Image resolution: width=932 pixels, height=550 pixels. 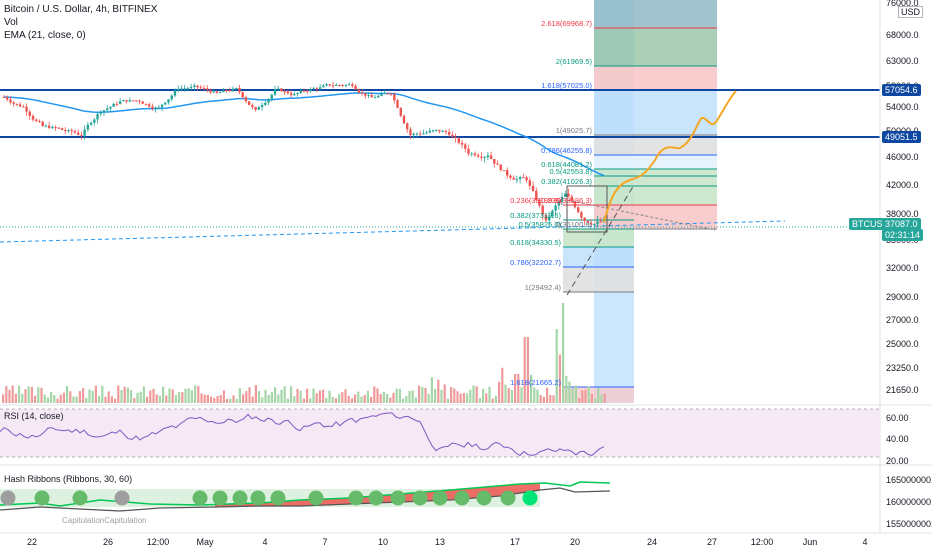 What do you see at coordinates (810, 542) in the screenshot?
I see `time-tick: Jun` at bounding box center [810, 542].